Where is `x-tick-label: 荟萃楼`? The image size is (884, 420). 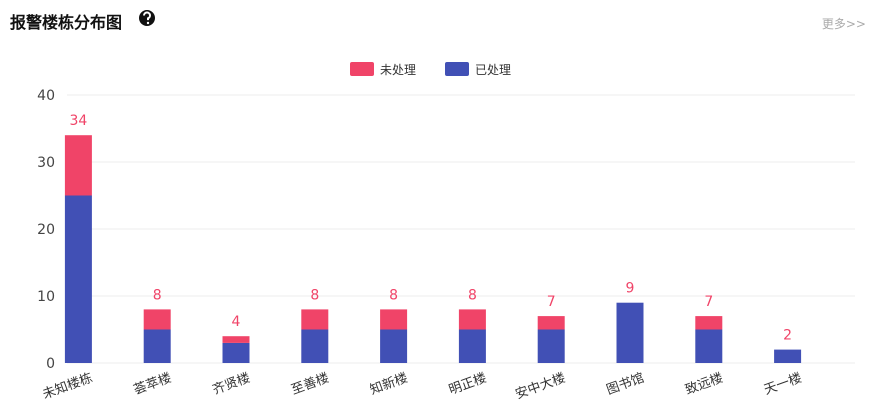 x-tick-label: 荟萃楼 is located at coordinates (153, 384).